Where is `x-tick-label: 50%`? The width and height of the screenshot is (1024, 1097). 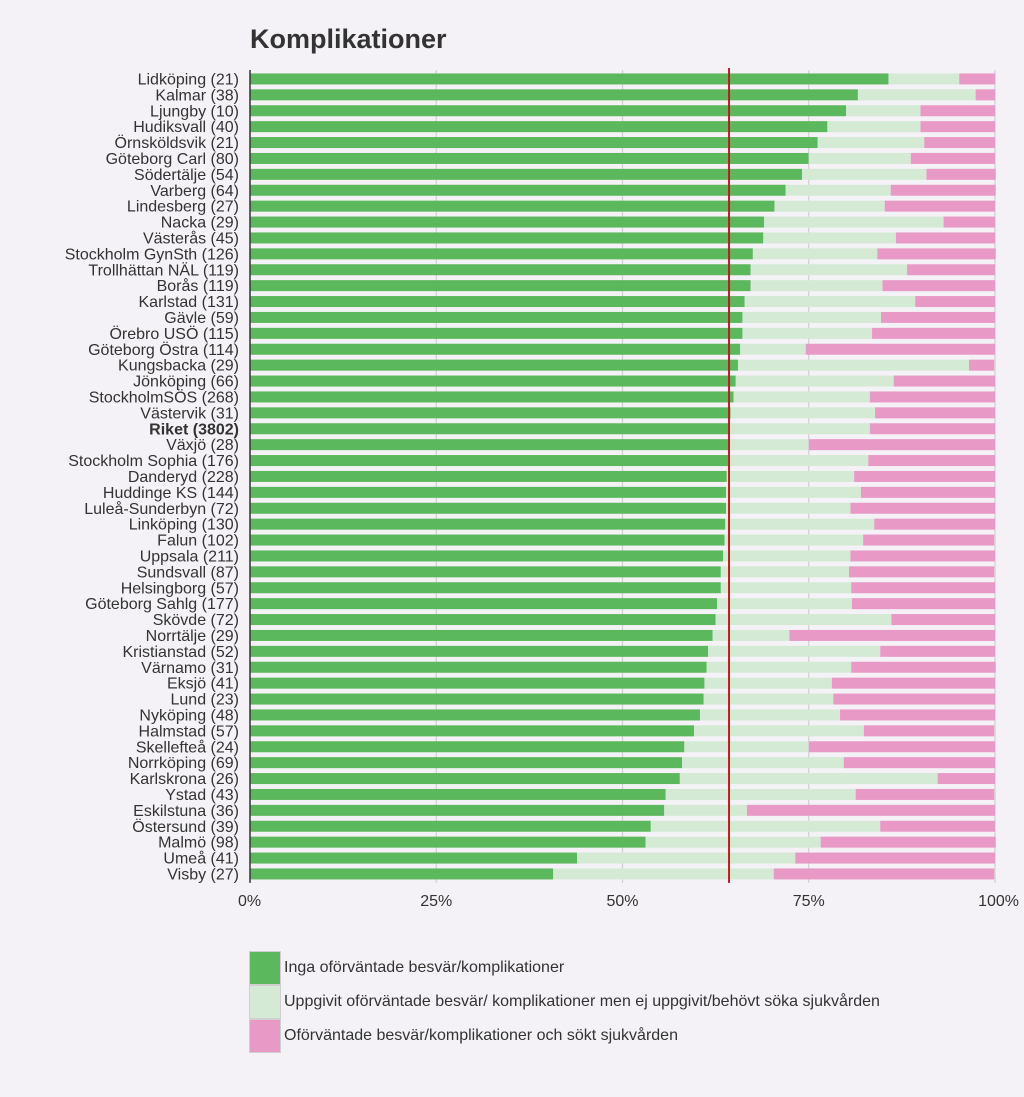
x-tick-label: 50% is located at coordinates (622, 901).